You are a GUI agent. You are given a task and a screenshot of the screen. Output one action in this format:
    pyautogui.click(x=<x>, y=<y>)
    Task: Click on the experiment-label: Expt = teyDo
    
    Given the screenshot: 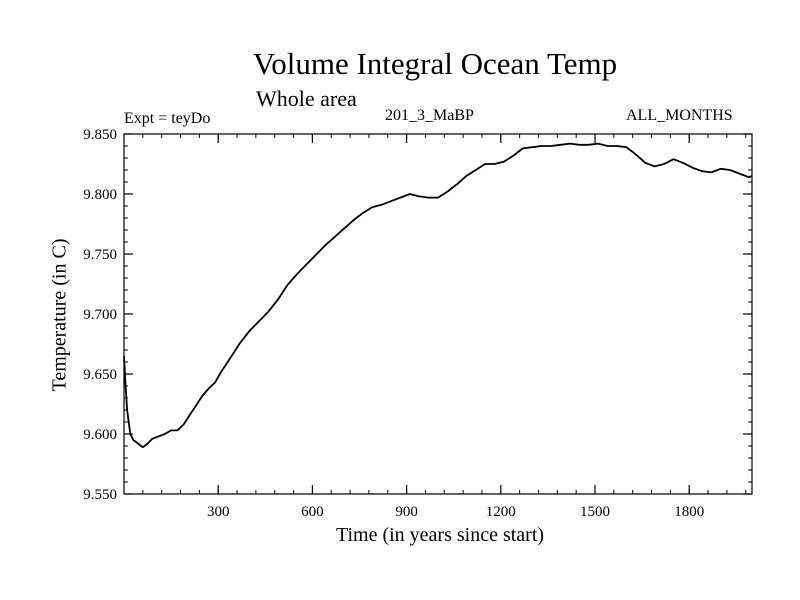 What is the action you would take?
    pyautogui.click(x=167, y=118)
    